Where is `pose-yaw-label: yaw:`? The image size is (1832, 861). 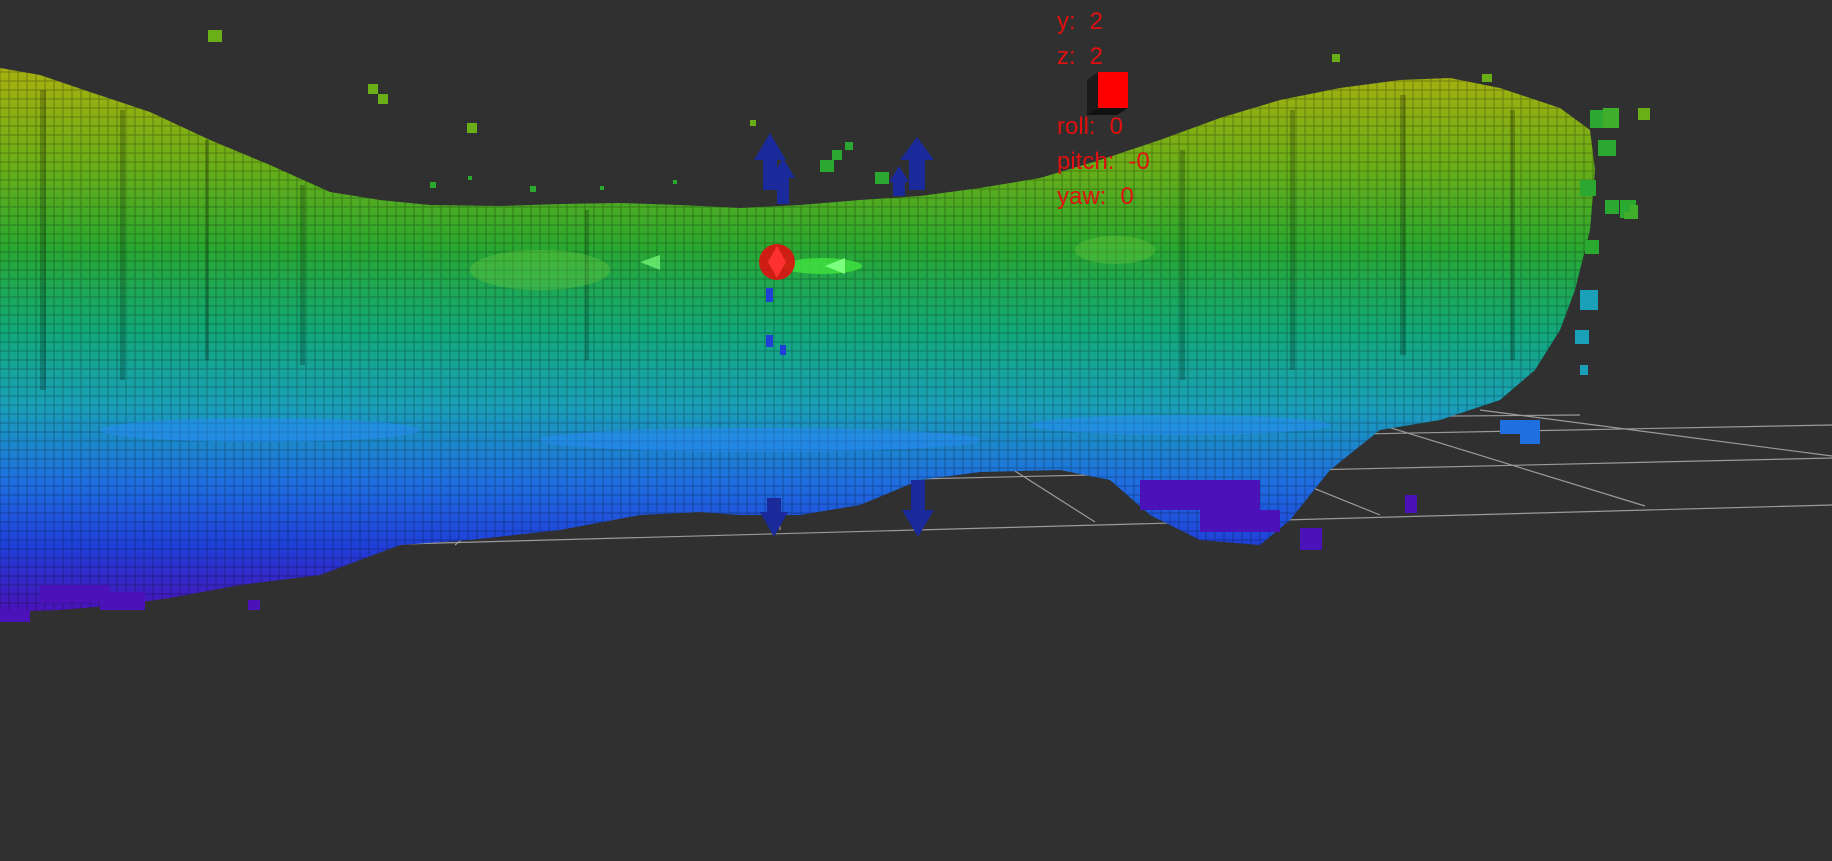 pose-yaw-label: yaw: is located at coordinates (1082, 196).